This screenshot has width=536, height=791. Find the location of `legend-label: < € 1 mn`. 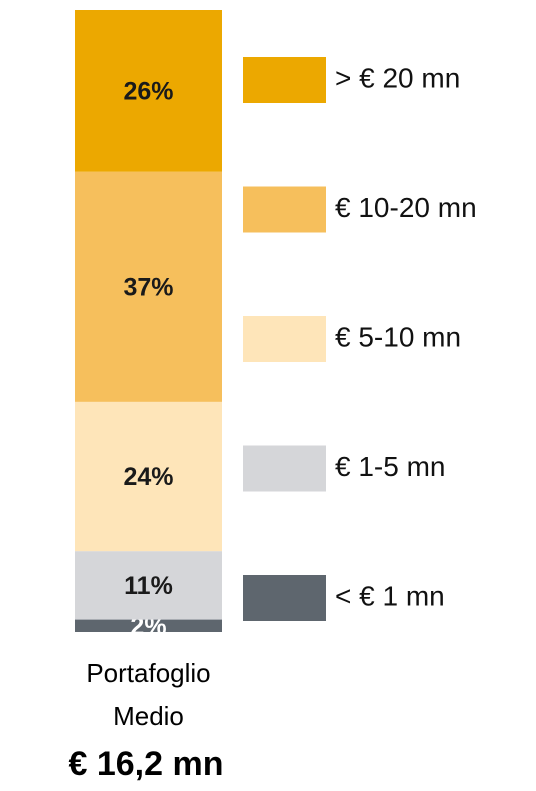

legend-label: < € 1 mn is located at coordinates (390, 595).